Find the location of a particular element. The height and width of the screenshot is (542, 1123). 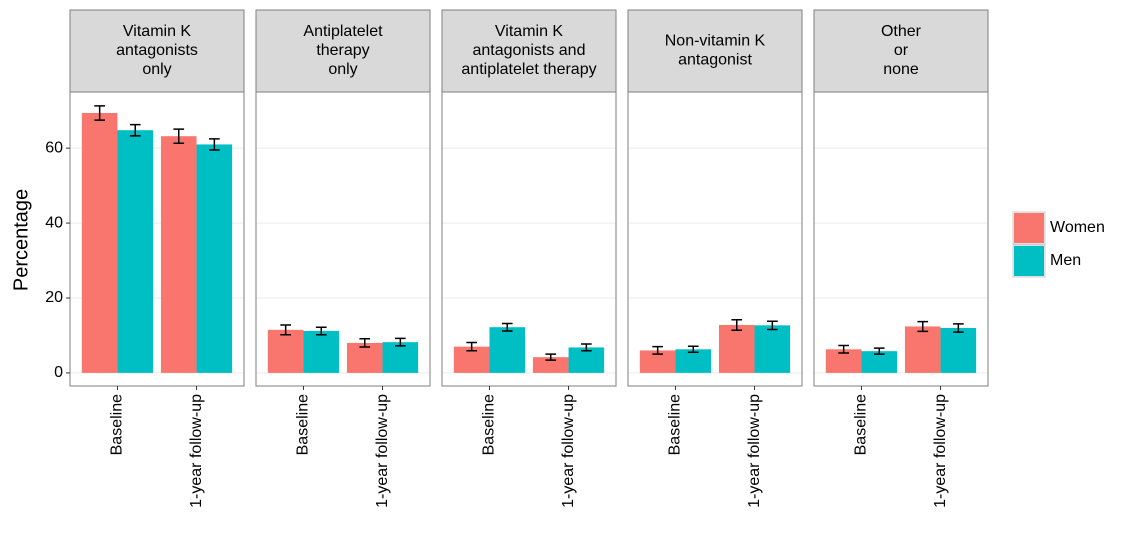

facet-title: Non-vitamin K is located at coordinates (715, 41).